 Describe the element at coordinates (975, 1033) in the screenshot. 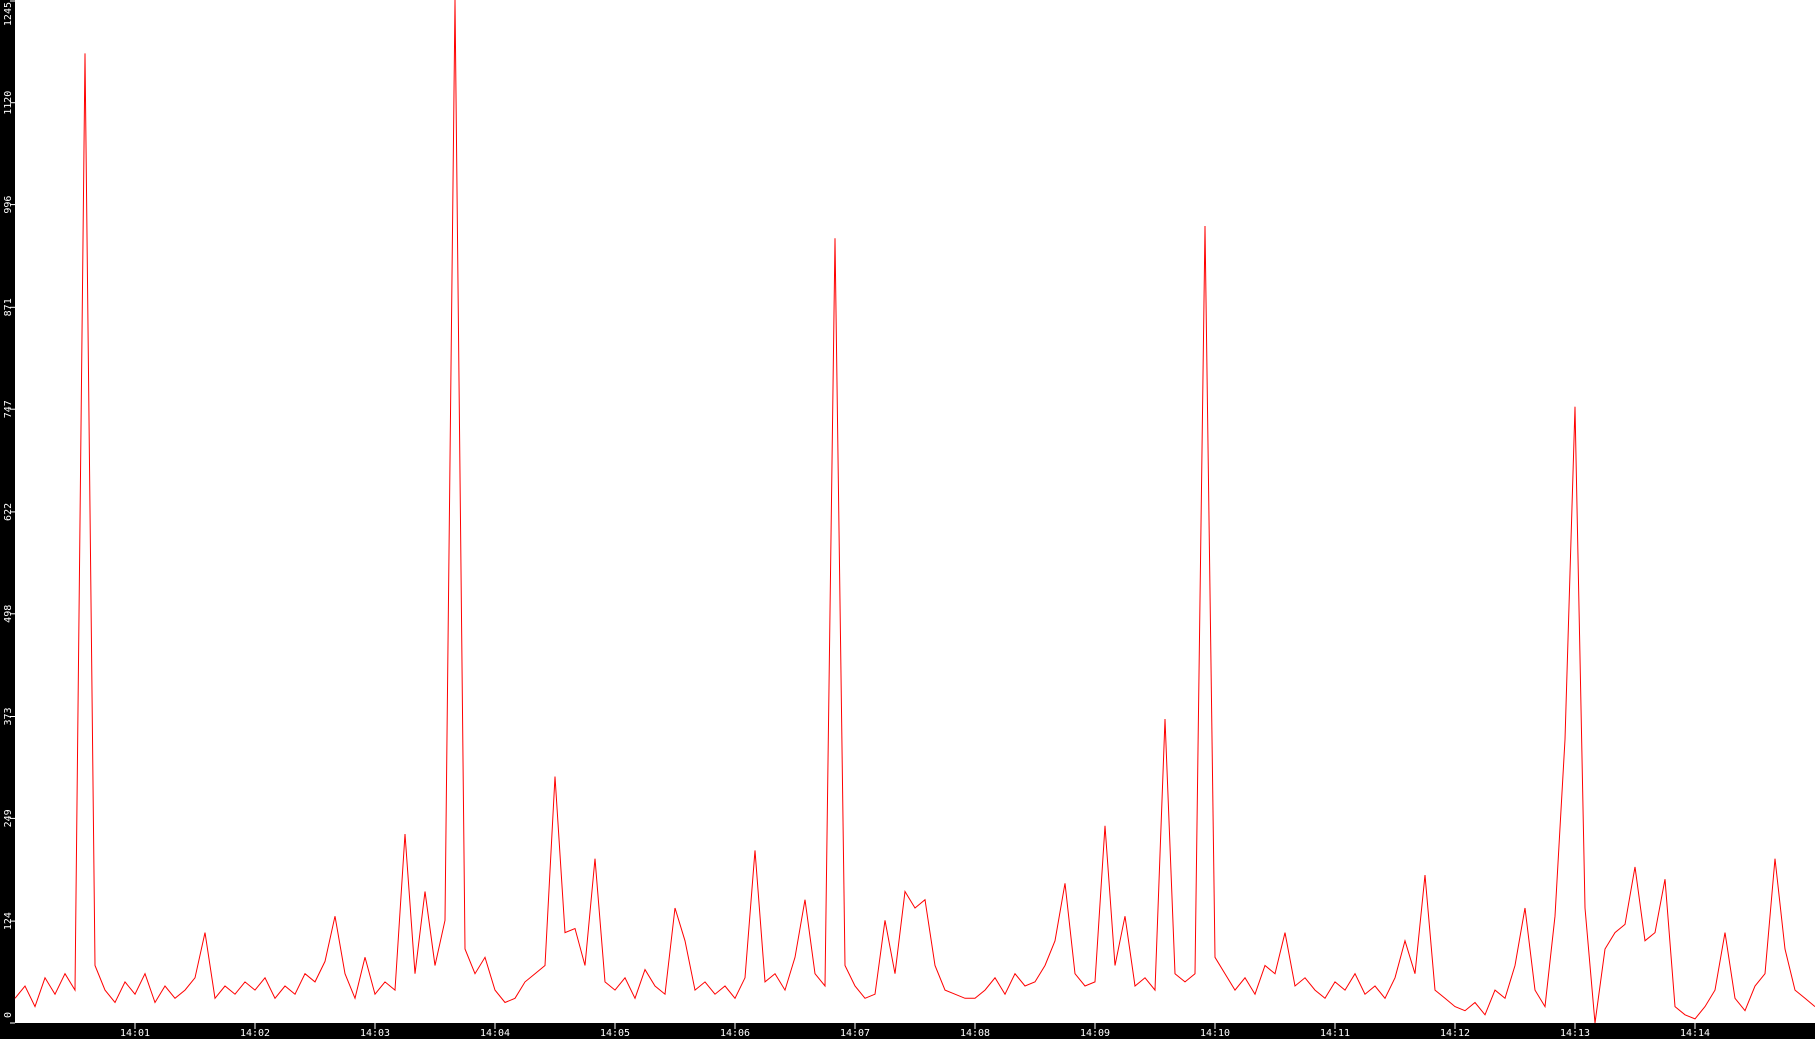

I see `x-tick-label: 14:08` at that location.